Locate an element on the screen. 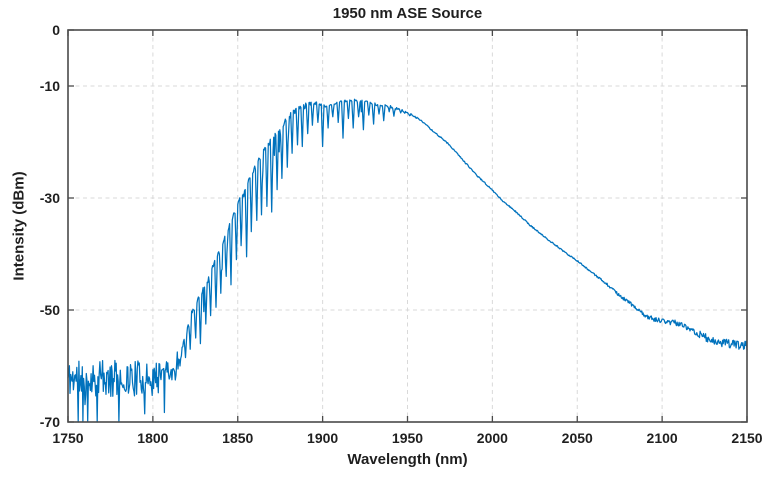  chart-title: 1950 nm ASE Source is located at coordinates (407, 13).